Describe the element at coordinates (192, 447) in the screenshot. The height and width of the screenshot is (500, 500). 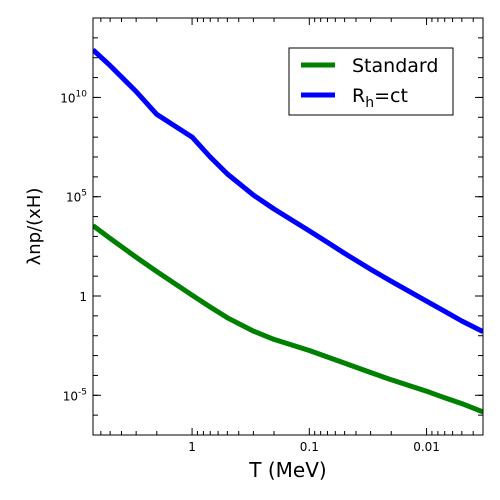
I see `x-tick-label: 1` at that location.